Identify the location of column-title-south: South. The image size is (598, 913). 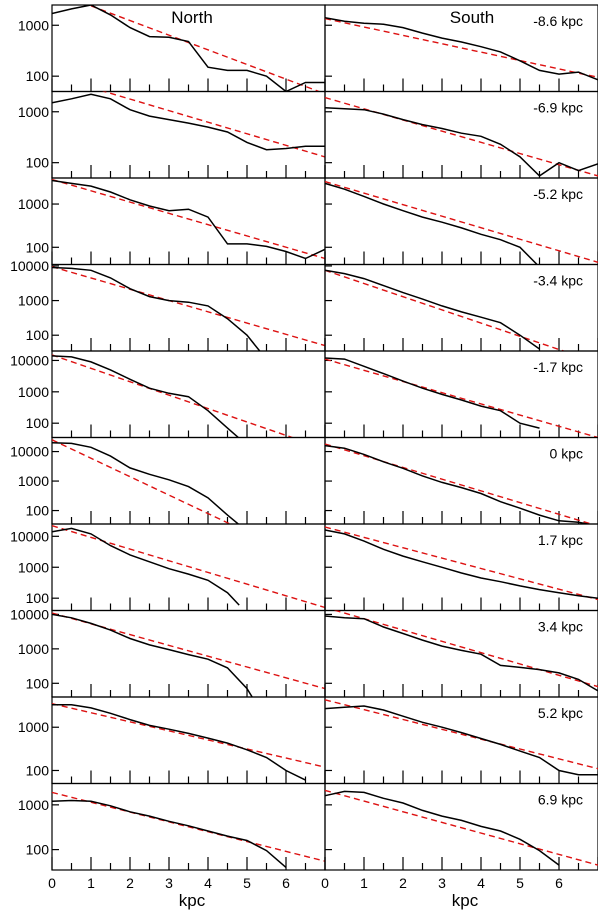
(472, 17).